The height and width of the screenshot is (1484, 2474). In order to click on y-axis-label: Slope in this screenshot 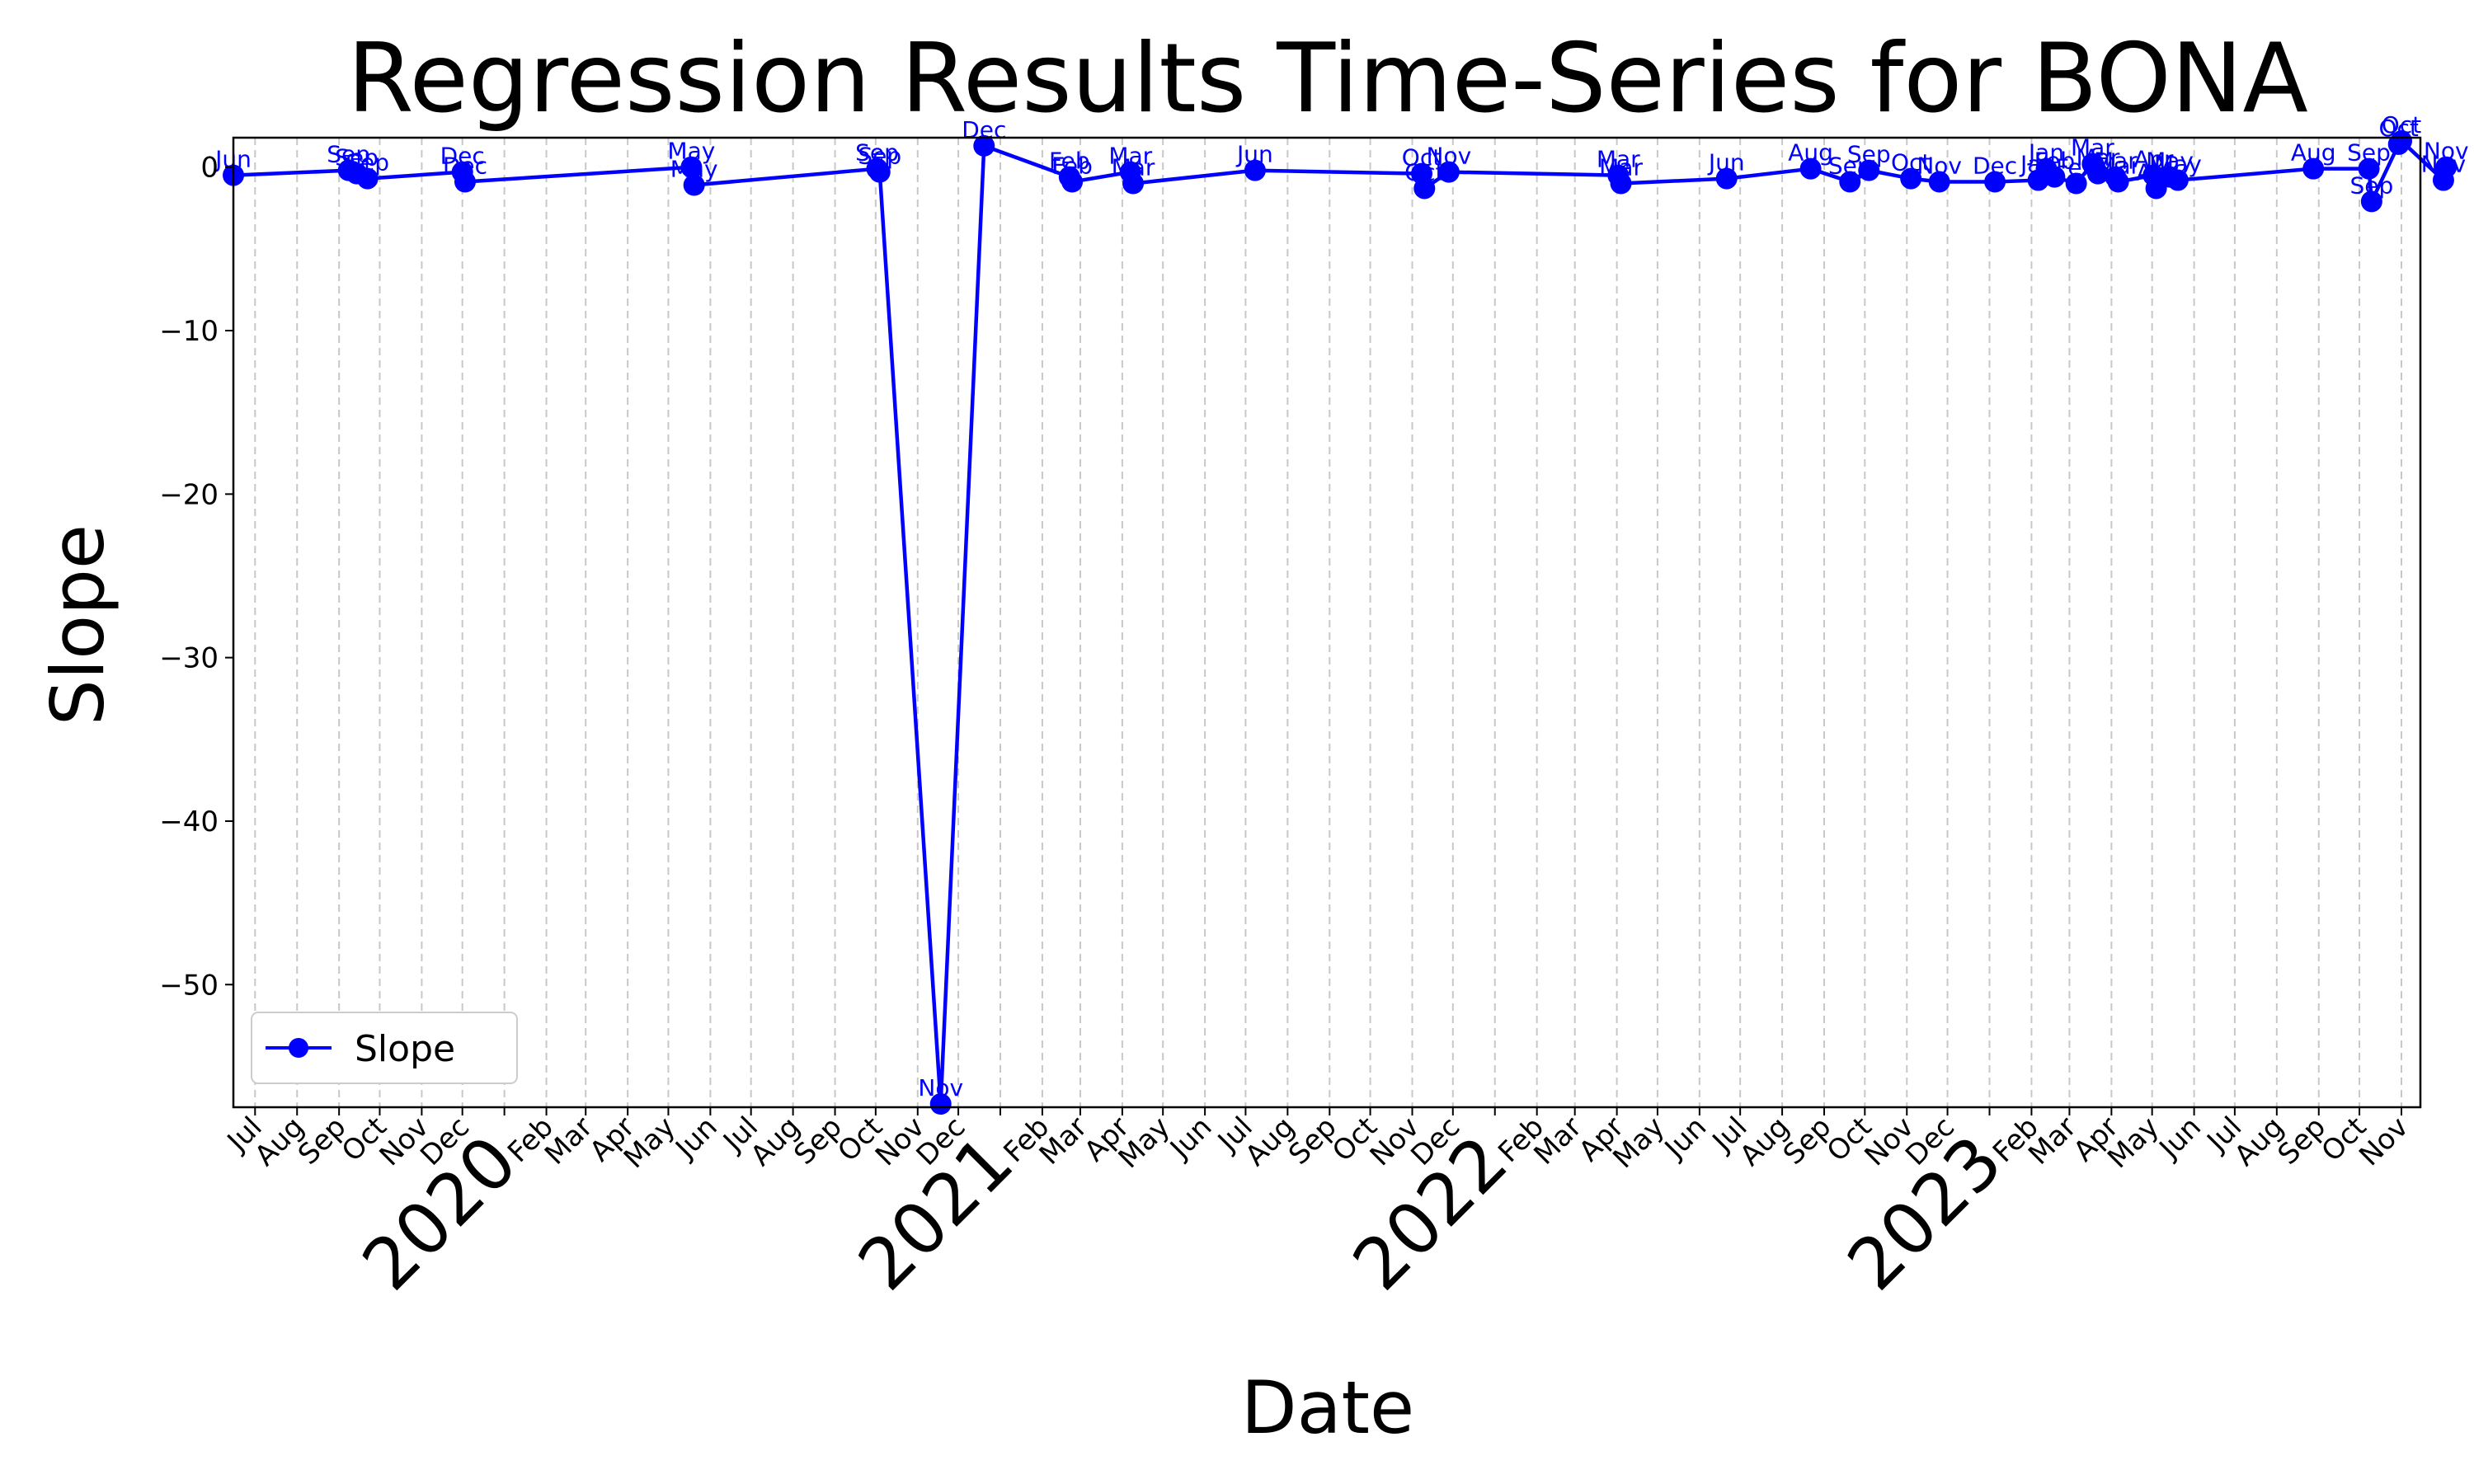, I will do `click(77, 625)`.